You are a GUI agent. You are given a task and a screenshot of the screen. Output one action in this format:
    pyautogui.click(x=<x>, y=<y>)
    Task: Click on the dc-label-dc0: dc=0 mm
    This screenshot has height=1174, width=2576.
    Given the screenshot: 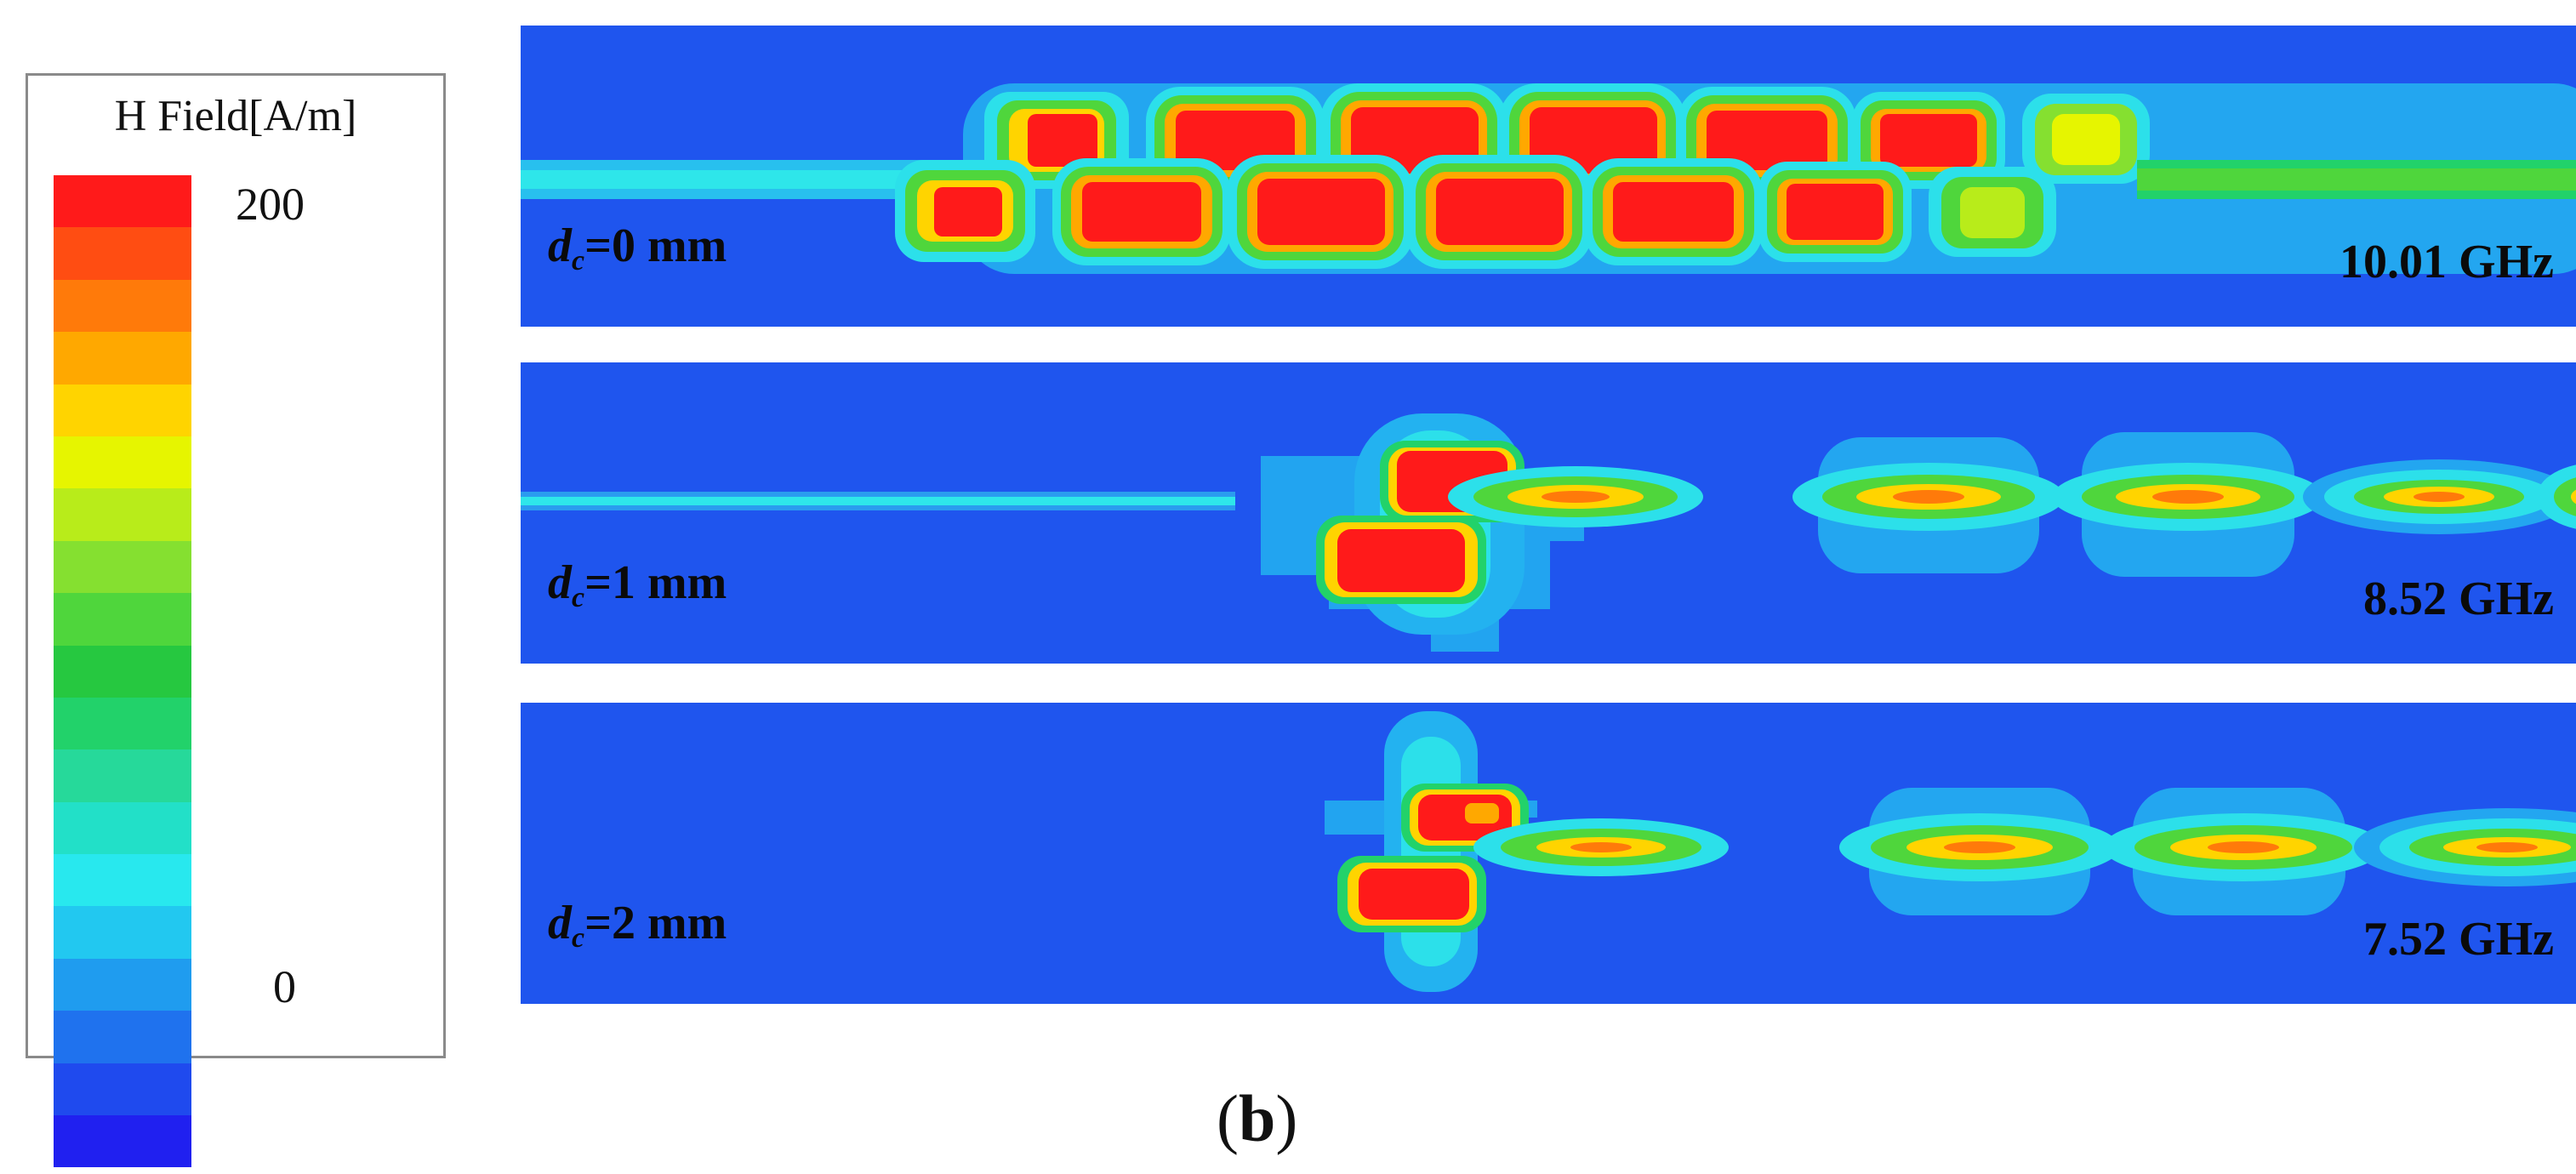 What is the action you would take?
    pyautogui.click(x=638, y=247)
    